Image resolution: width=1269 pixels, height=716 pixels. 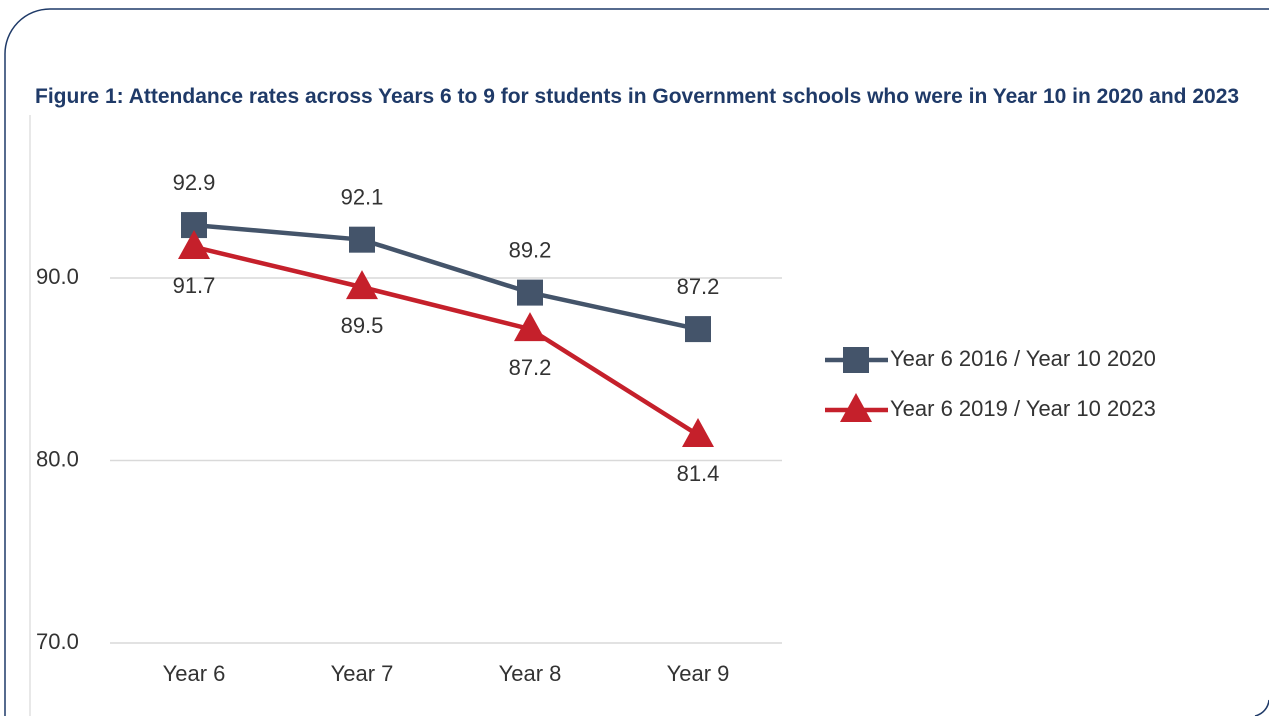 What do you see at coordinates (57, 458) in the screenshot?
I see `y-tick-label: 80.0` at bounding box center [57, 458].